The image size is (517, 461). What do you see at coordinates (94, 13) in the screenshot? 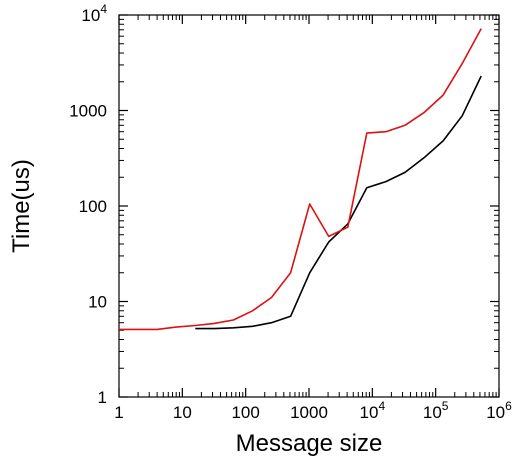
I see `y-tick-label: 10⁴` at bounding box center [94, 13].